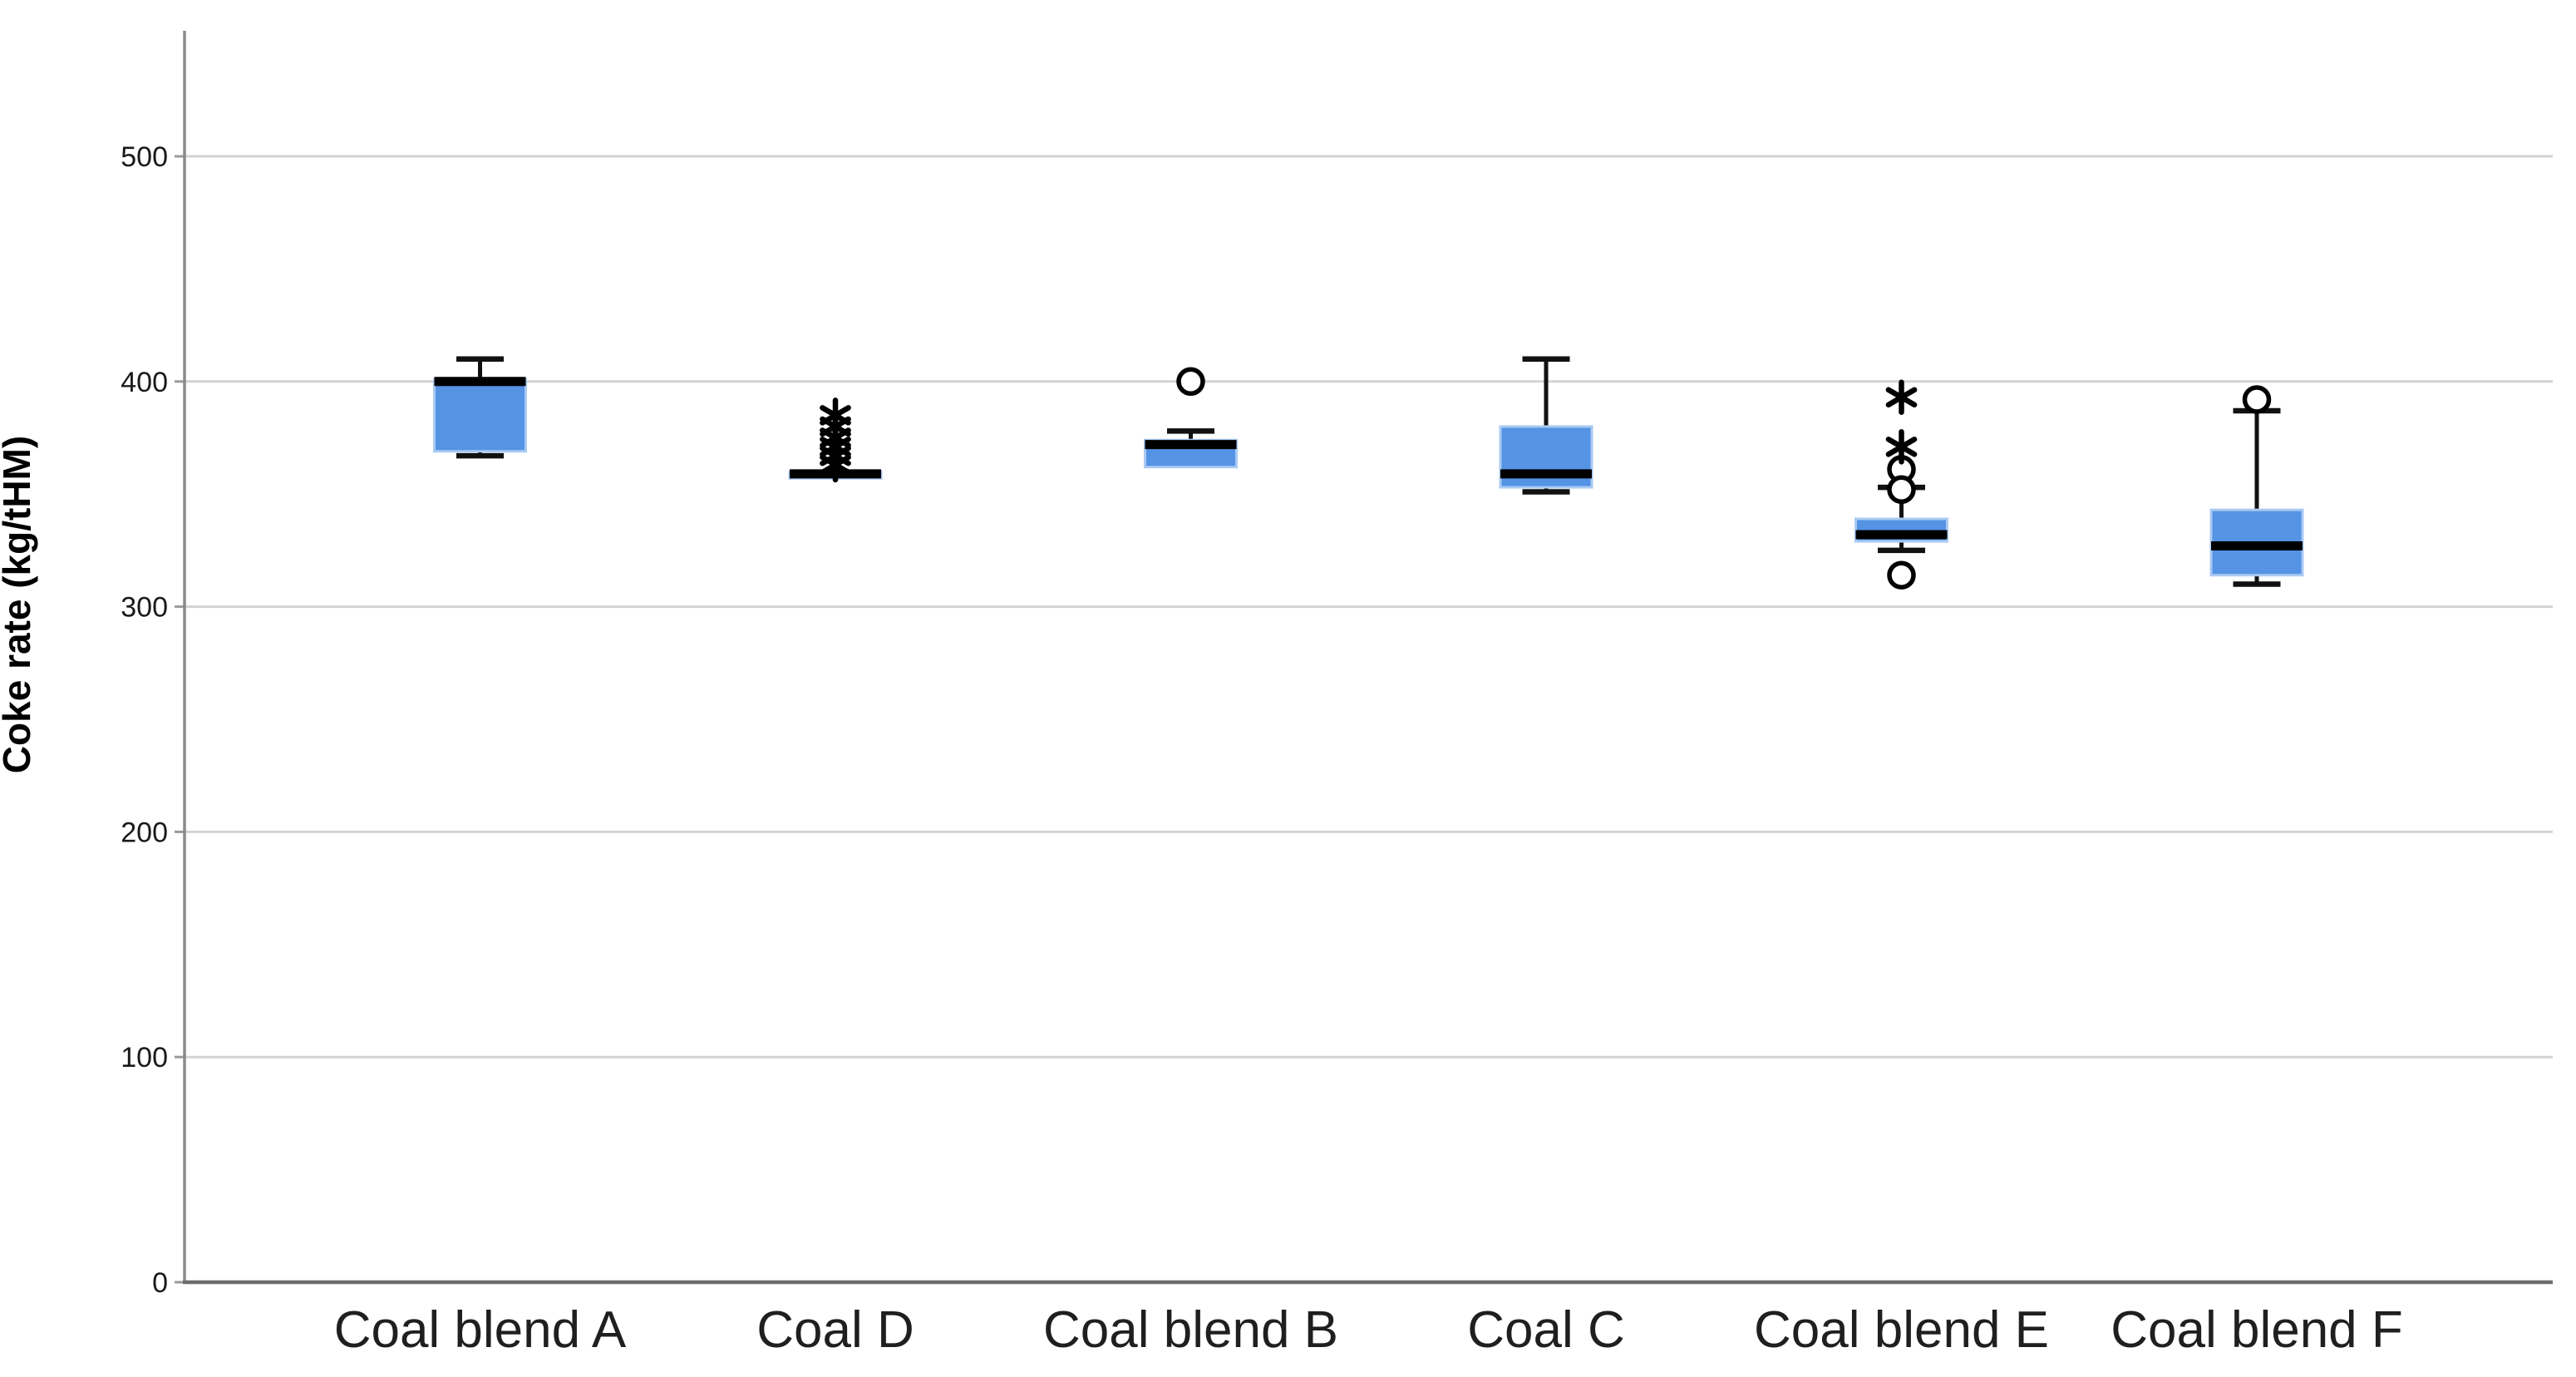 The height and width of the screenshot is (1377, 2576). Describe the element at coordinates (1546, 1330) in the screenshot. I see `x-category-label: Coal C` at that location.